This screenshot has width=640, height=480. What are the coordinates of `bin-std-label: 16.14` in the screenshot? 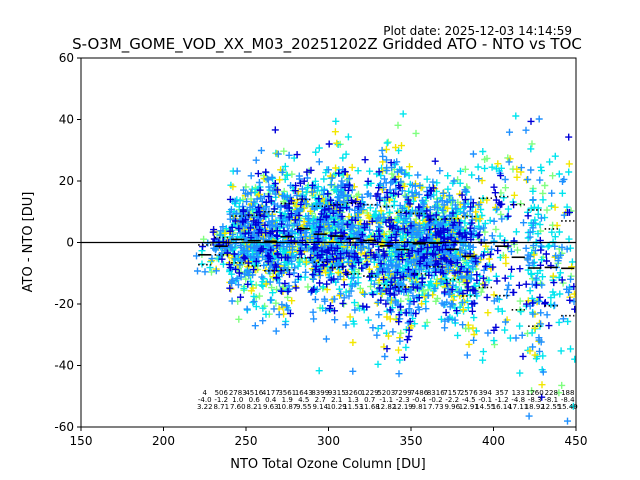 It's located at (502, 407).